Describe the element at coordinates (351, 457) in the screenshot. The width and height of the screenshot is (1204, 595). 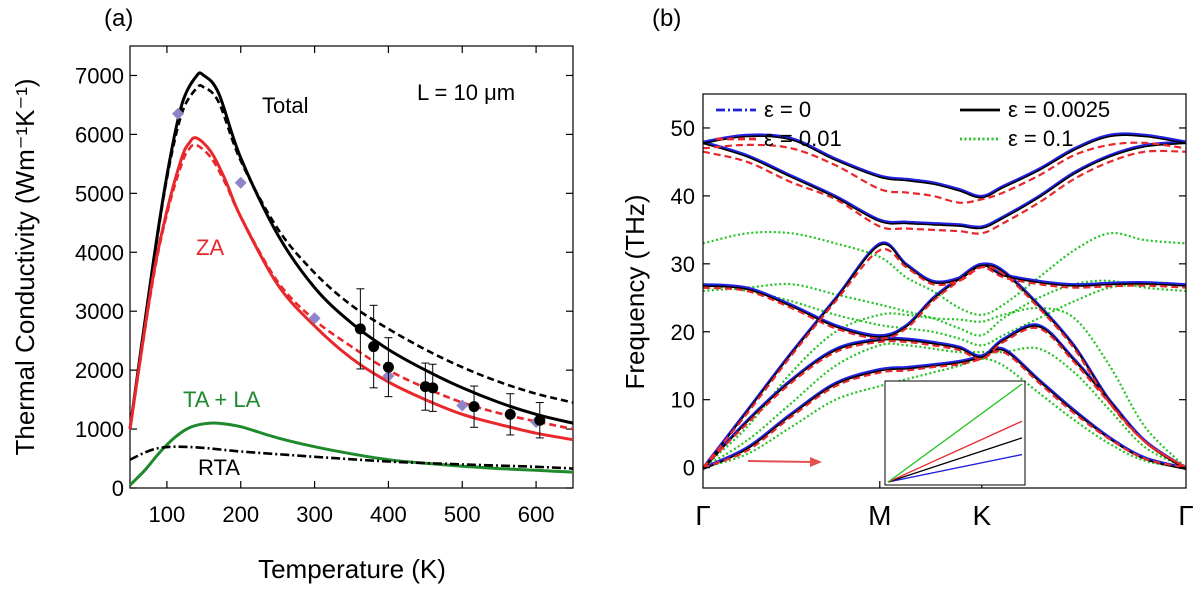
I see `series-rta` at that location.